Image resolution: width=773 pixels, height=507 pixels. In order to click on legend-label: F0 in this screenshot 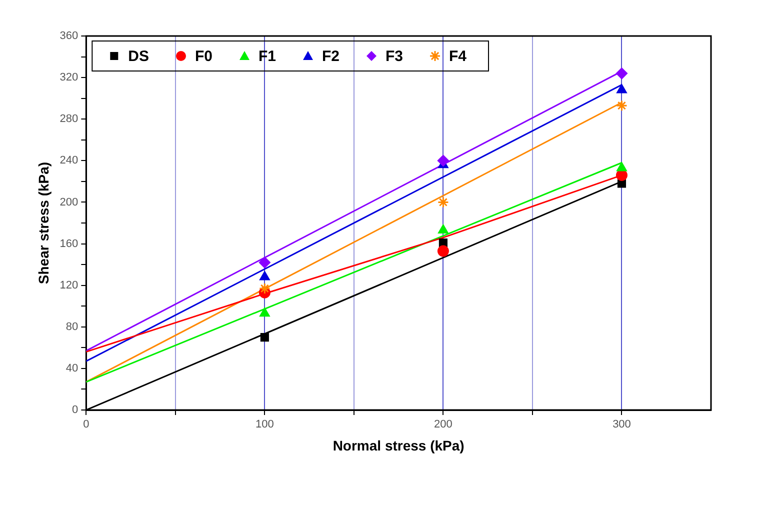, I will do `click(203, 57)`.